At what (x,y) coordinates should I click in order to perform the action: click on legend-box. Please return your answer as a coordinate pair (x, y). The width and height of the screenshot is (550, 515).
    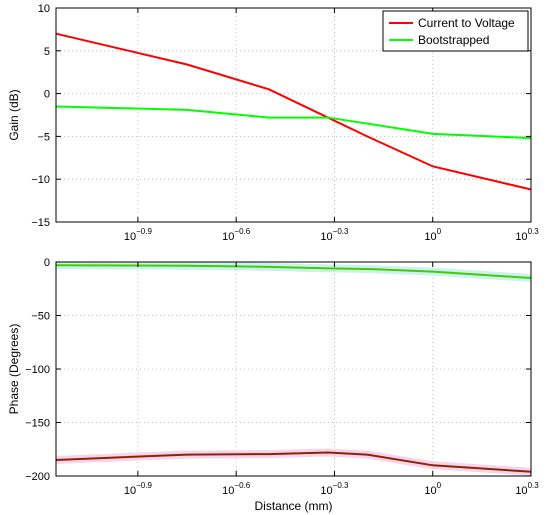
    Looking at the image, I should click on (455, 31).